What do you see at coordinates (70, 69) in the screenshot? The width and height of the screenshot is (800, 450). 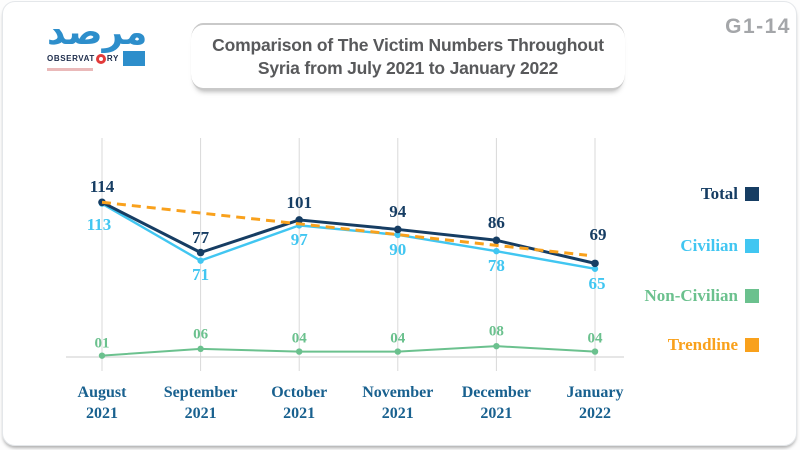 I see `logo-subtext` at bounding box center [70, 69].